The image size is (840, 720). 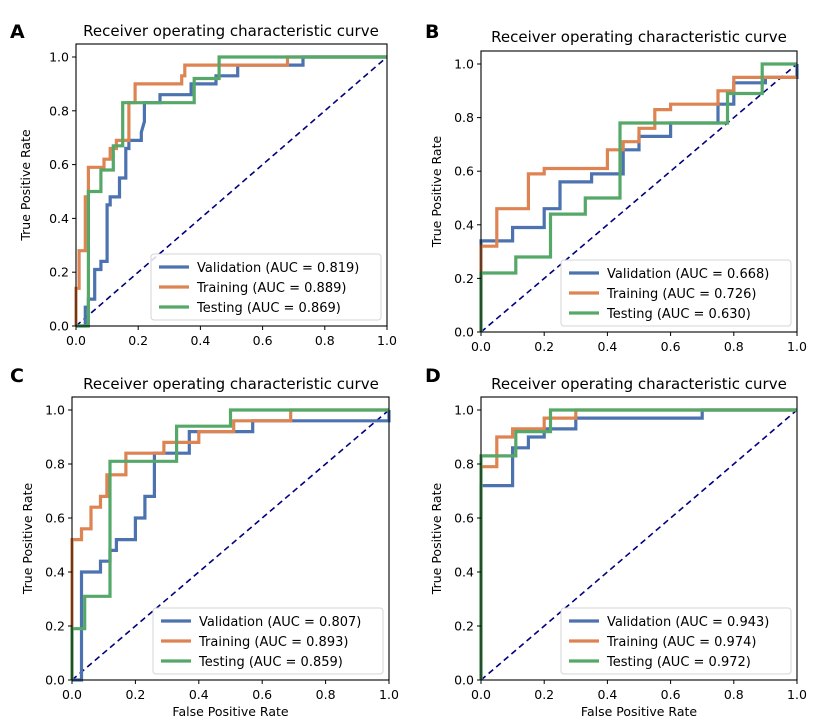 I want to click on legend-label-training: Training (AUC = 0.893), so click(x=273, y=642).